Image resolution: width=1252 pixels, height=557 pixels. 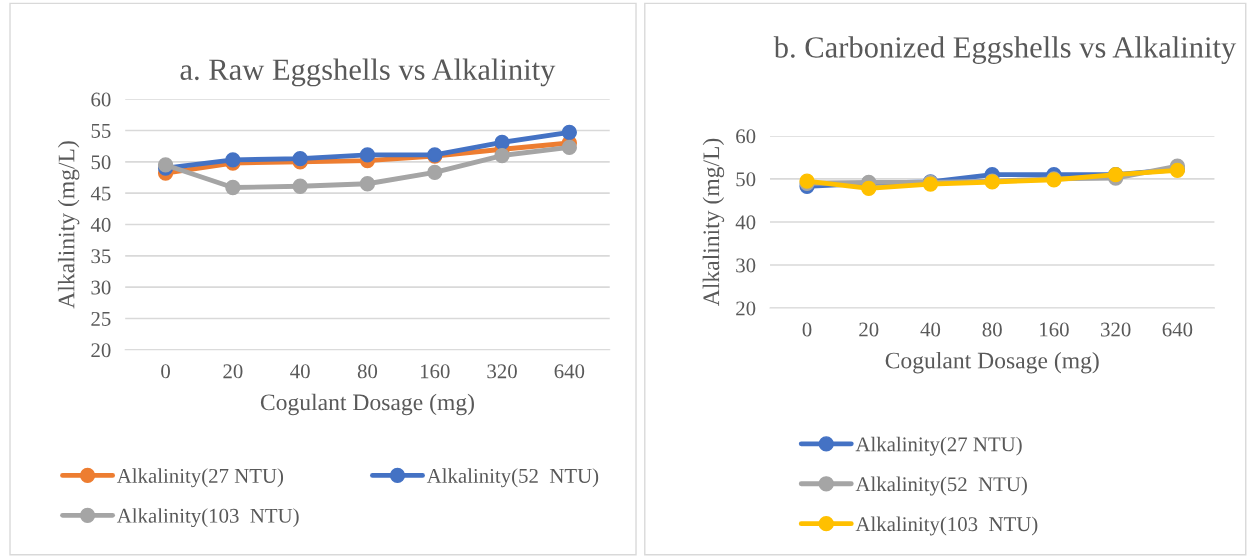 What do you see at coordinates (101, 318) in the screenshot?
I see `y-tick-label: 25` at bounding box center [101, 318].